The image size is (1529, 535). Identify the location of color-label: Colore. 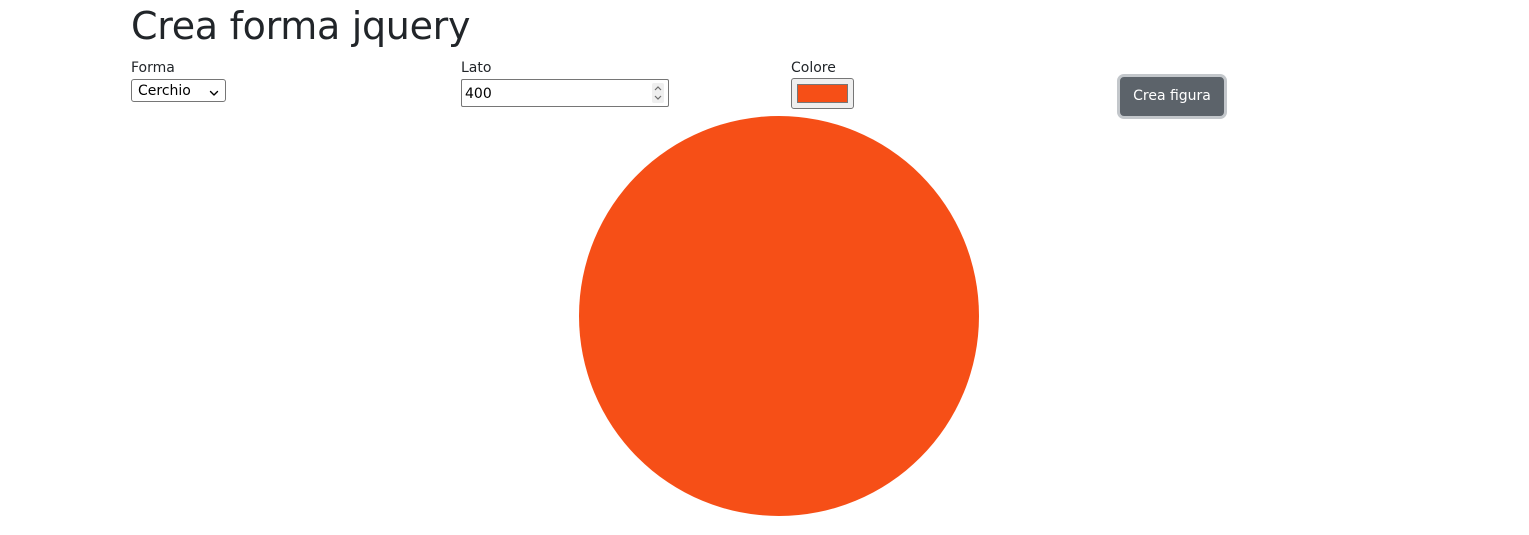
(813, 68).